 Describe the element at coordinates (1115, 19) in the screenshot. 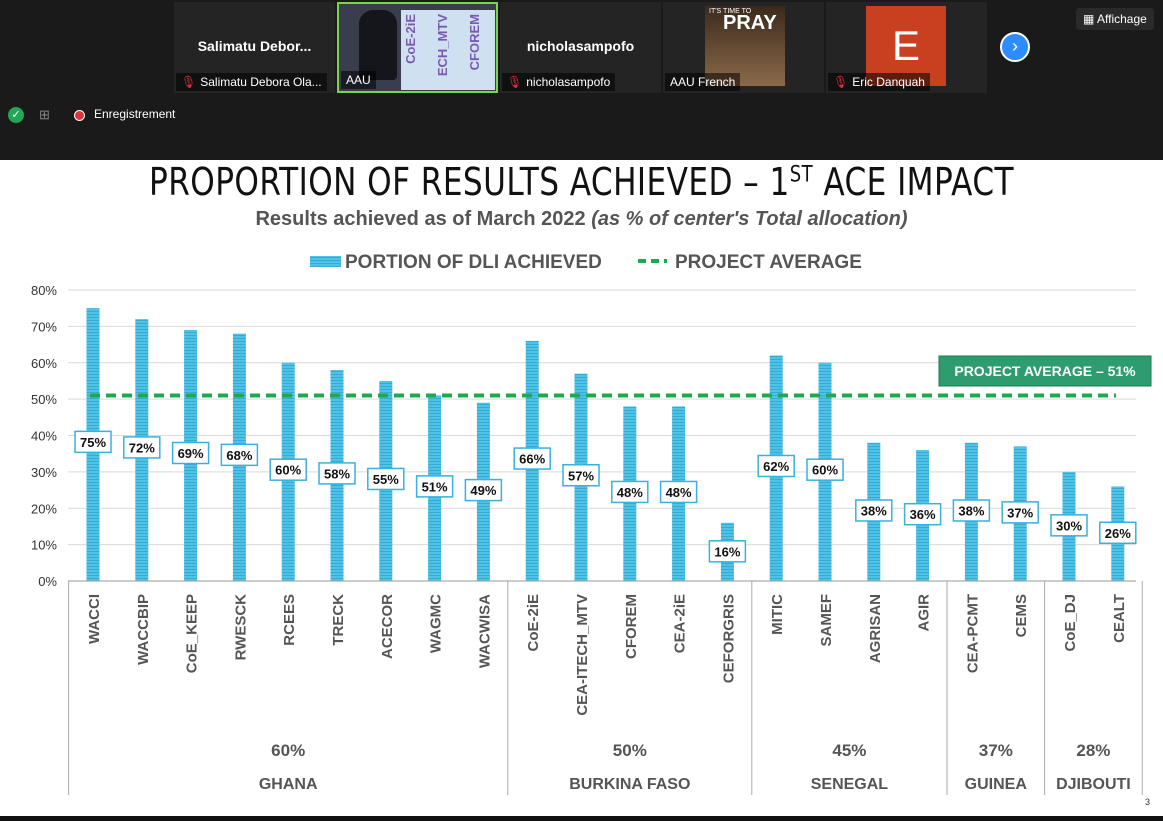

I see `view-button: ▦ Affichage` at that location.